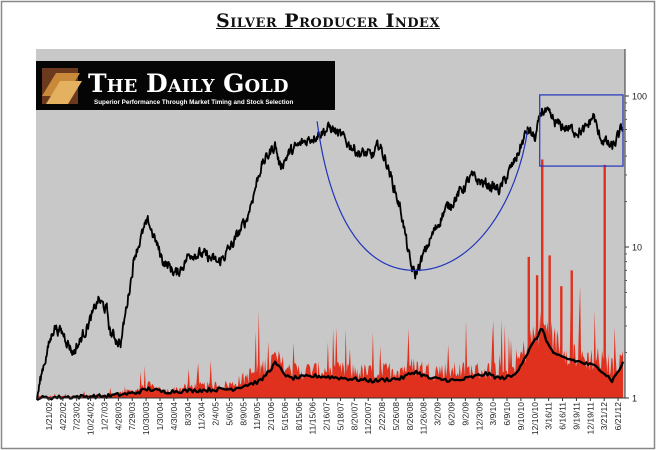 The image size is (656, 450). Describe the element at coordinates (188, 414) in the screenshot. I see `x-tick-label: 8/3/04` at that location.